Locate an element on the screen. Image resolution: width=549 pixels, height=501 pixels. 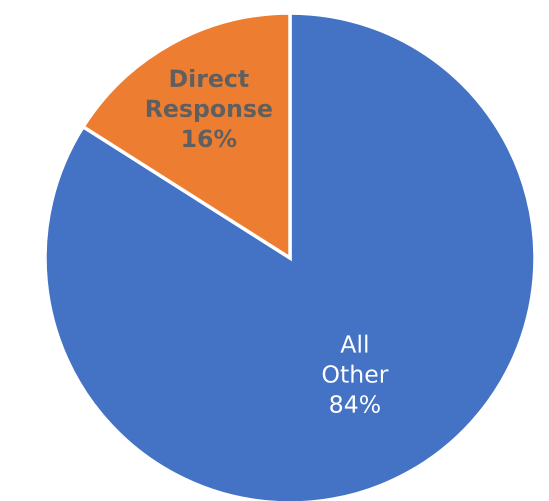
slice-label: All Other is located at coordinates (355, 358).